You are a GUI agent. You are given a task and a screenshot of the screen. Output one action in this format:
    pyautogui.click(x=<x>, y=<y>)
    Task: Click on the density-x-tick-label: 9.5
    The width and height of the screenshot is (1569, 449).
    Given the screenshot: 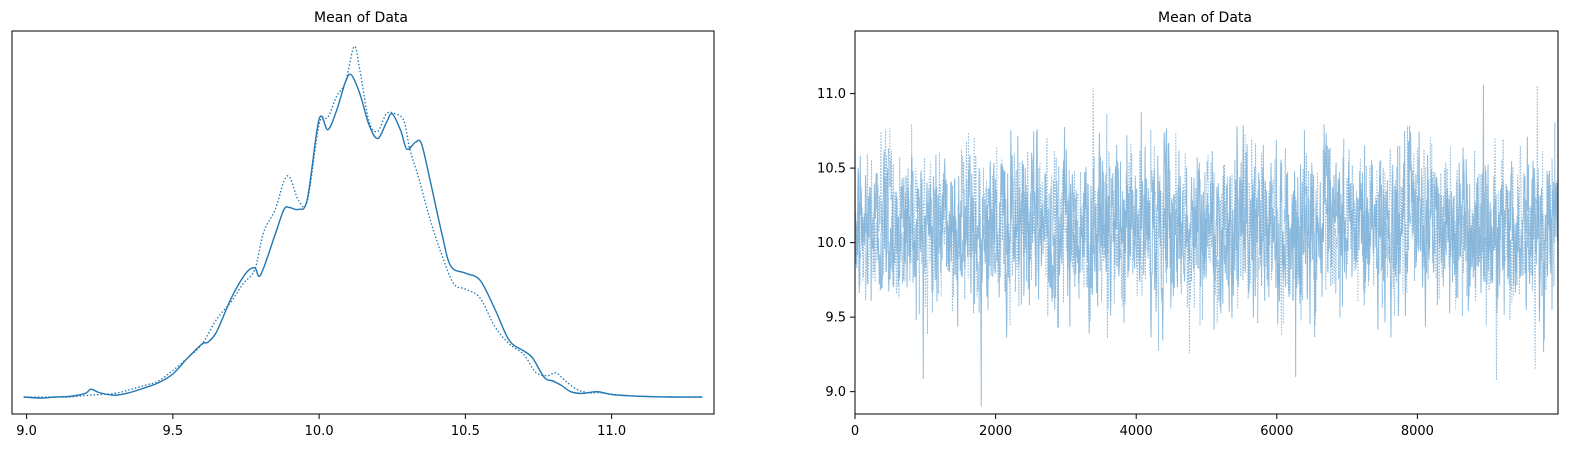 What is the action you would take?
    pyautogui.click(x=173, y=431)
    